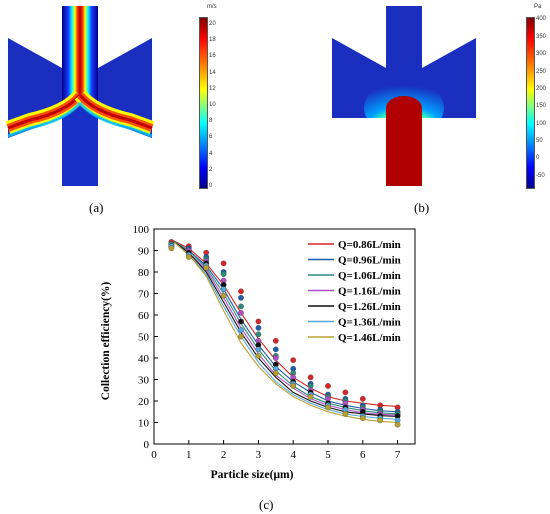 The width and height of the screenshot is (550, 514). I want to click on y-tick-label: 60, so click(144, 316).